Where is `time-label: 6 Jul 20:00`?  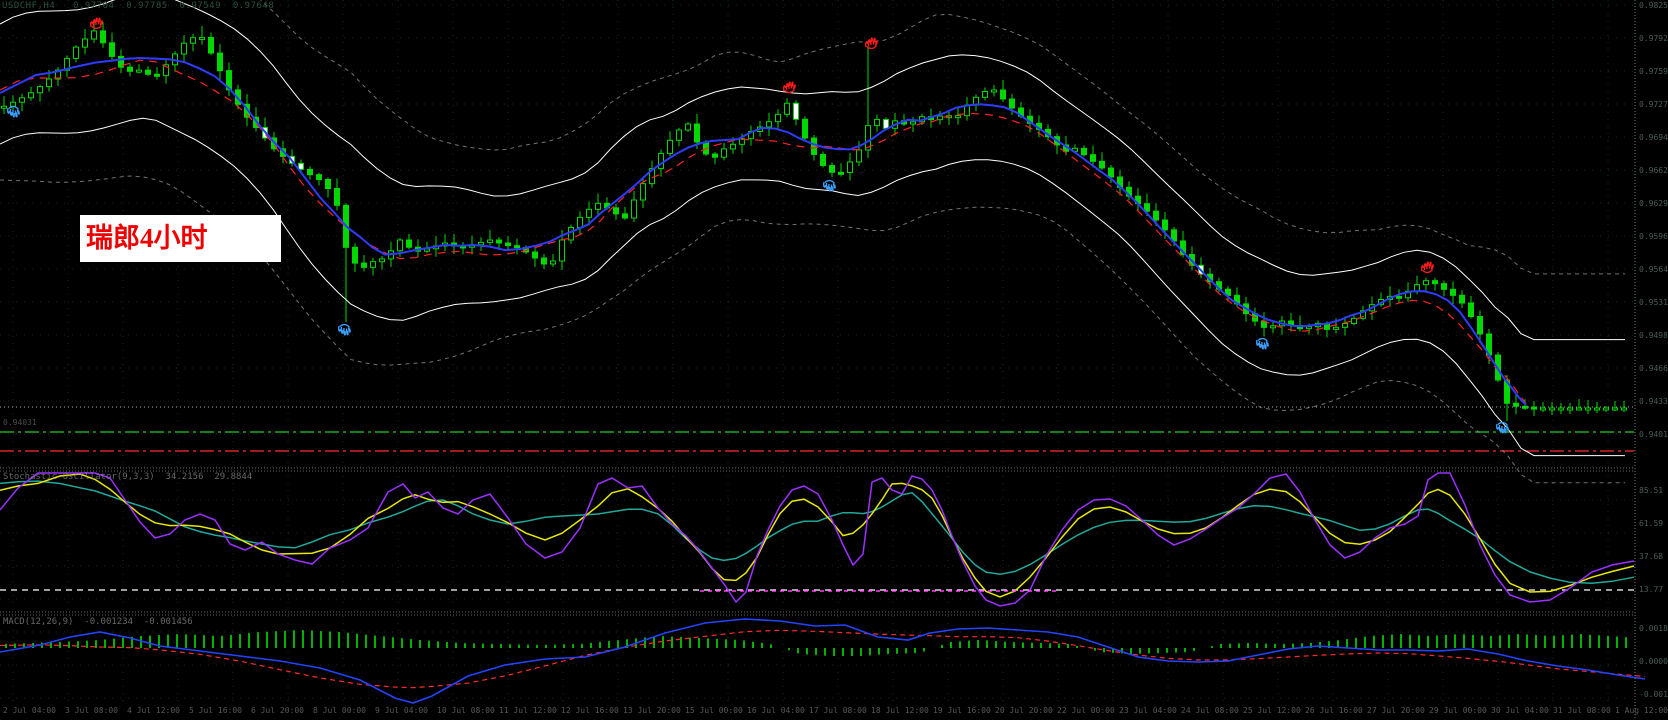
time-label: 6 Jul 20:00 is located at coordinates (277, 710).